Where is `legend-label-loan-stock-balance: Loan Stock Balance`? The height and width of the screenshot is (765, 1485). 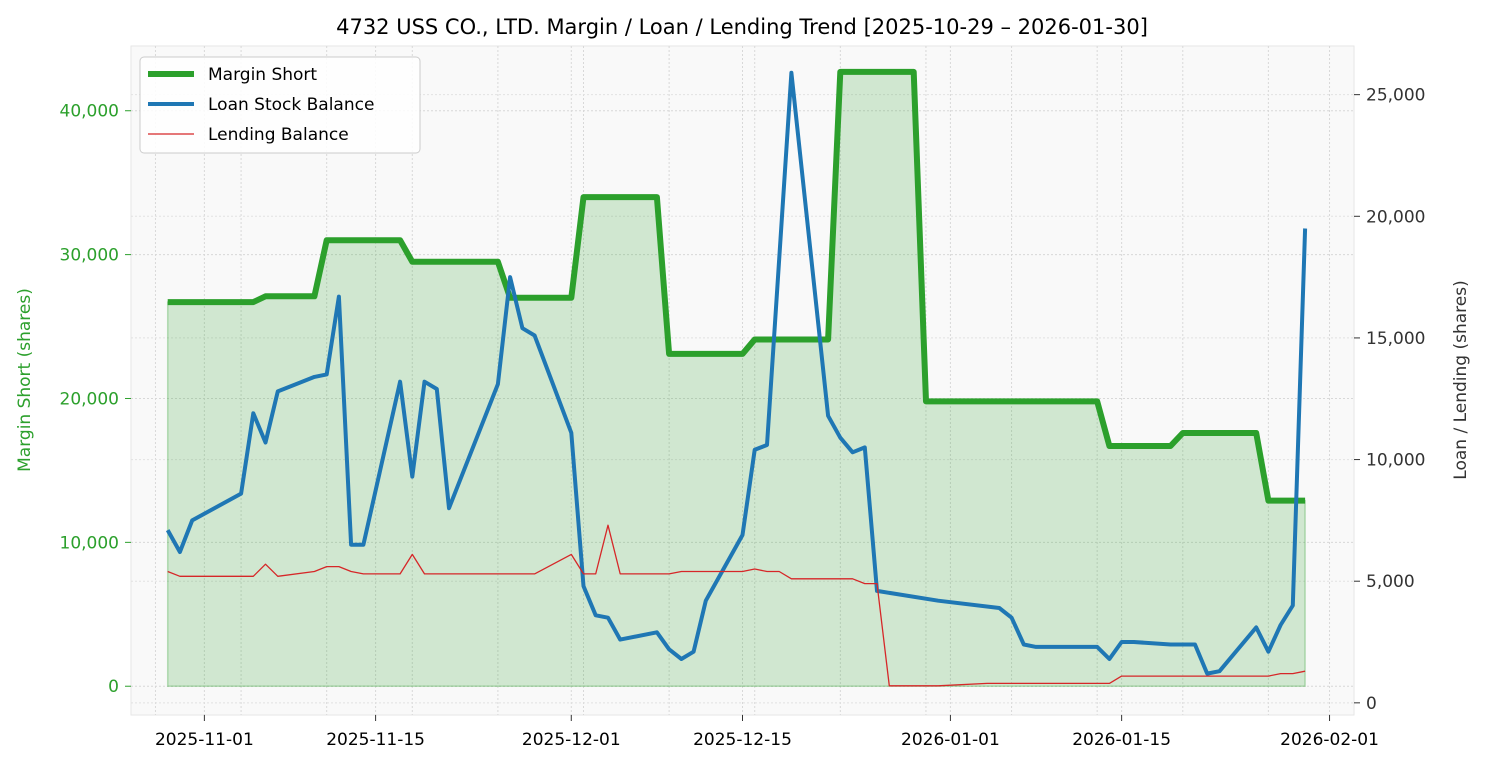 legend-label-loan-stock-balance: Loan Stock Balance is located at coordinates (291, 105).